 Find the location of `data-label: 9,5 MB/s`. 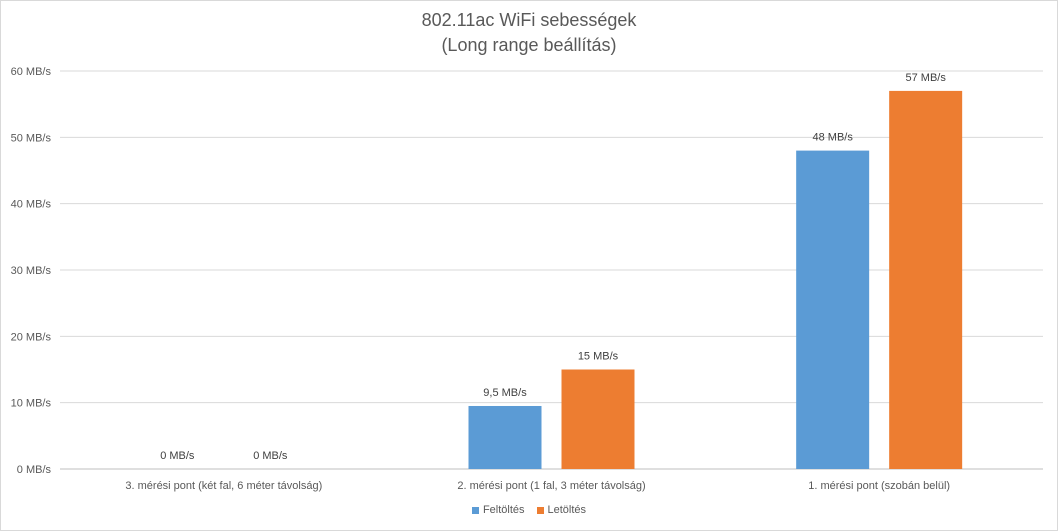

data-label: 9,5 MB/s is located at coordinates (505, 393).